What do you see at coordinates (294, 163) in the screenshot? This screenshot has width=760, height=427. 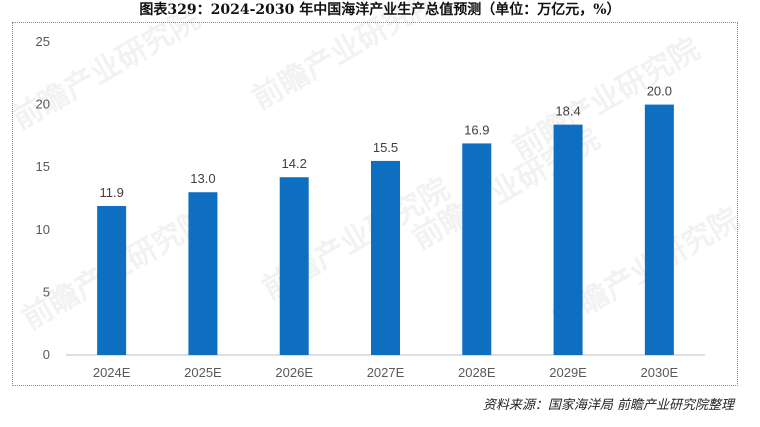 I see `data-label-2026E: 14.2` at bounding box center [294, 163].